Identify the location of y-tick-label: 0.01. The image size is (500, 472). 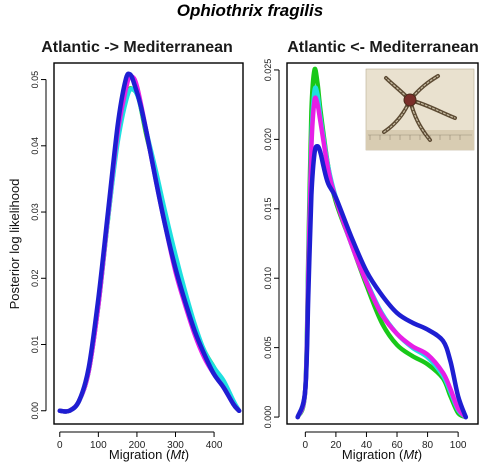
(35, 345).